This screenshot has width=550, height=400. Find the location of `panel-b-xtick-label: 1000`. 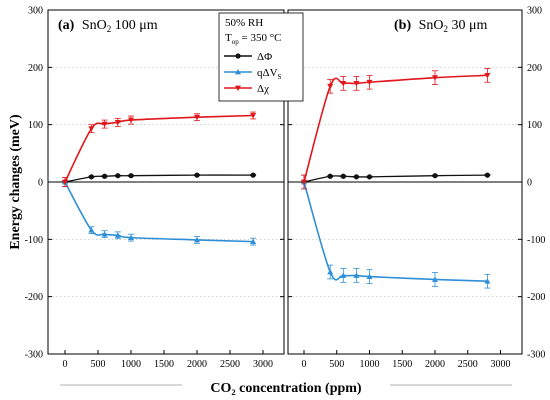

panel-b-xtick-label: 1000 is located at coordinates (370, 364).